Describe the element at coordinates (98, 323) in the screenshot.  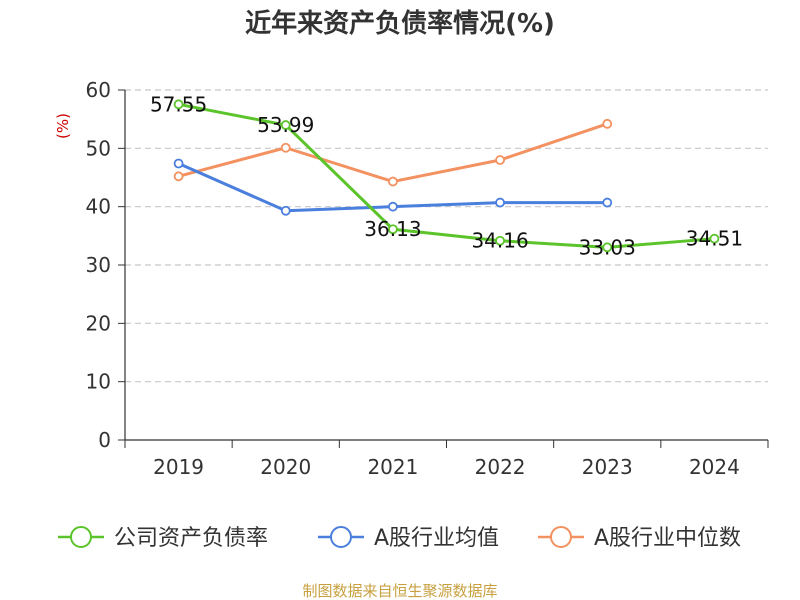
I see `y-tick-label: 20` at that location.